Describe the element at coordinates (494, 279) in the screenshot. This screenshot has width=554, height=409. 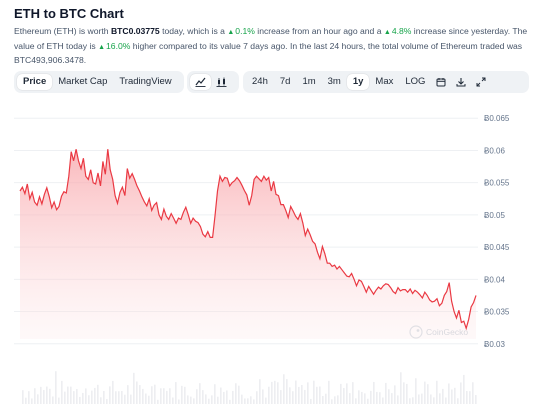
I see `y-tick-label: Ƀ0.04` at that location.